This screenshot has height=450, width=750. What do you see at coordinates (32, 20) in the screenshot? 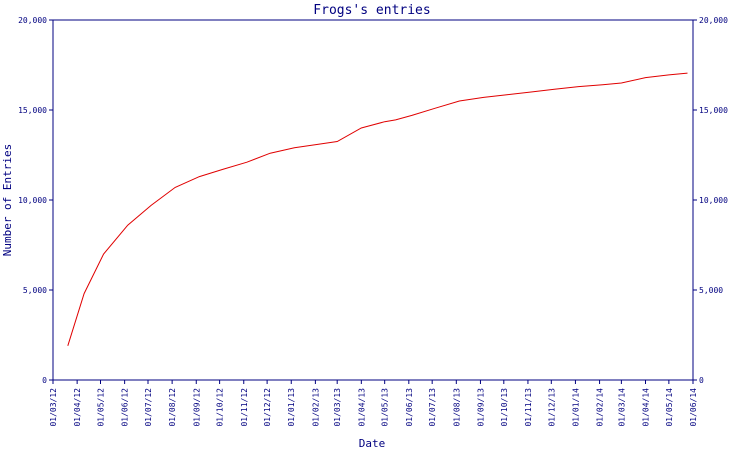
I see `y-tick-label-left: 20,000` at bounding box center [32, 20].